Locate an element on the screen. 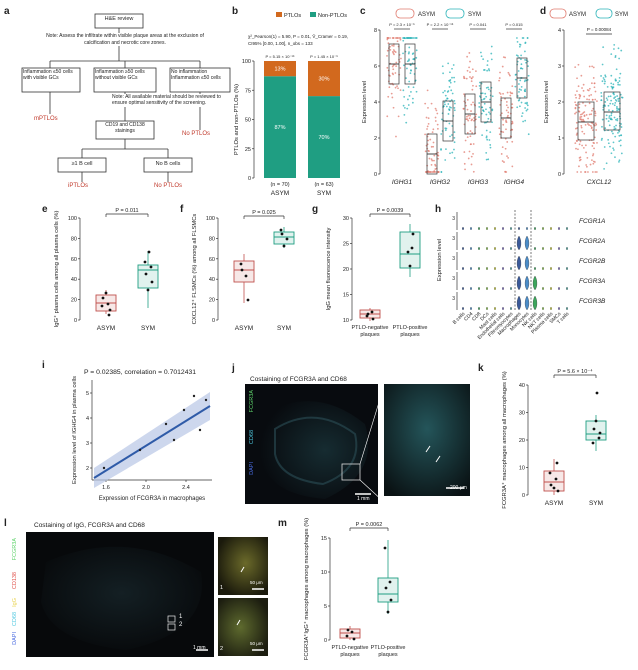 This screenshot has height=670, width=638. pvalue-cxcl12: P = 0.00084 is located at coordinates (599, 29).